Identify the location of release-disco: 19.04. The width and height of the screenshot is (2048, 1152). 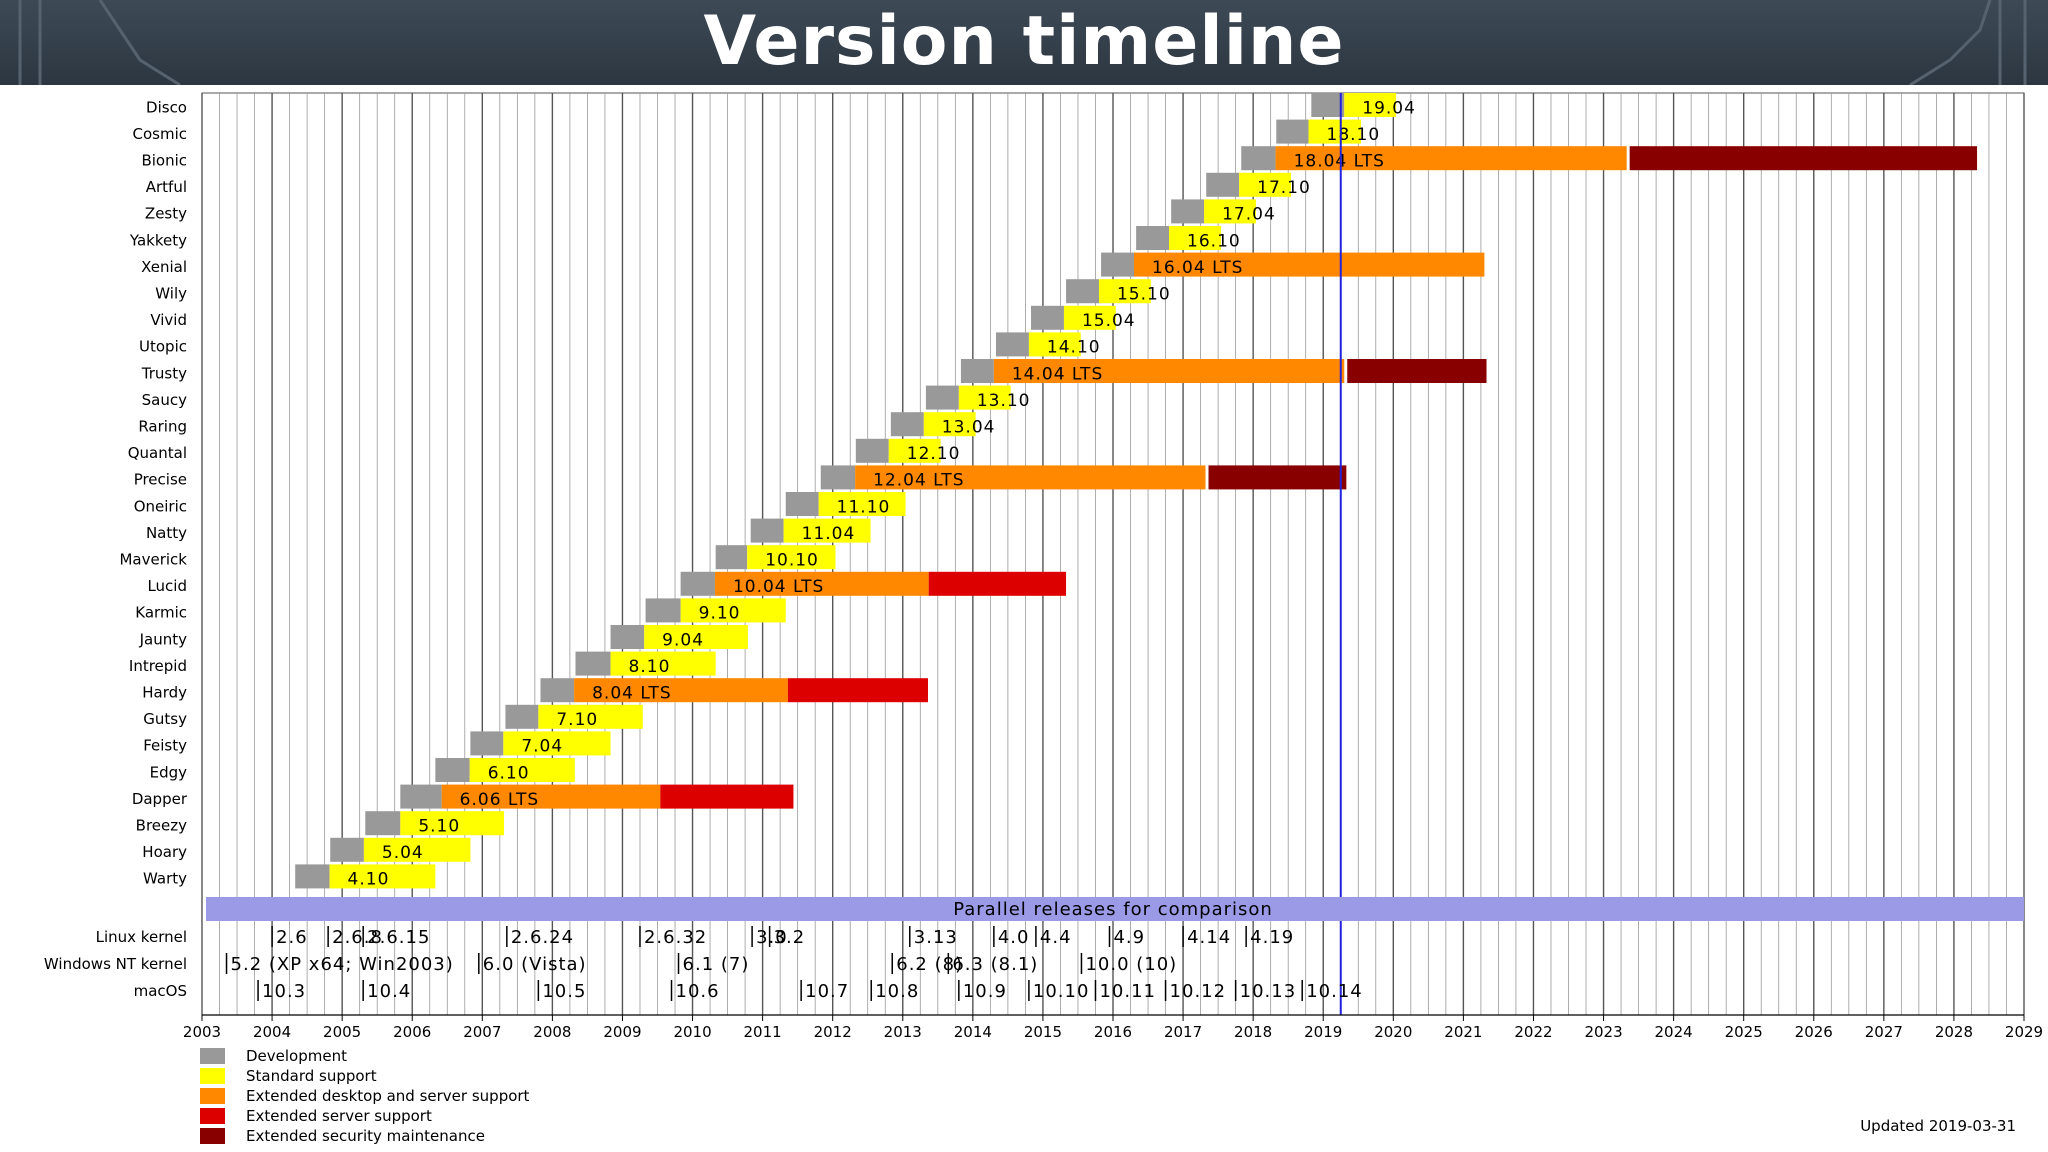
(1363, 105).